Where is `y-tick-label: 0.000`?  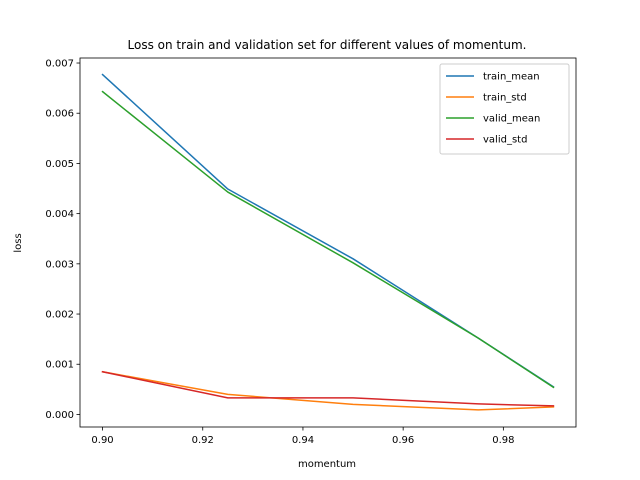 y-tick-label: 0.000 is located at coordinates (59, 415).